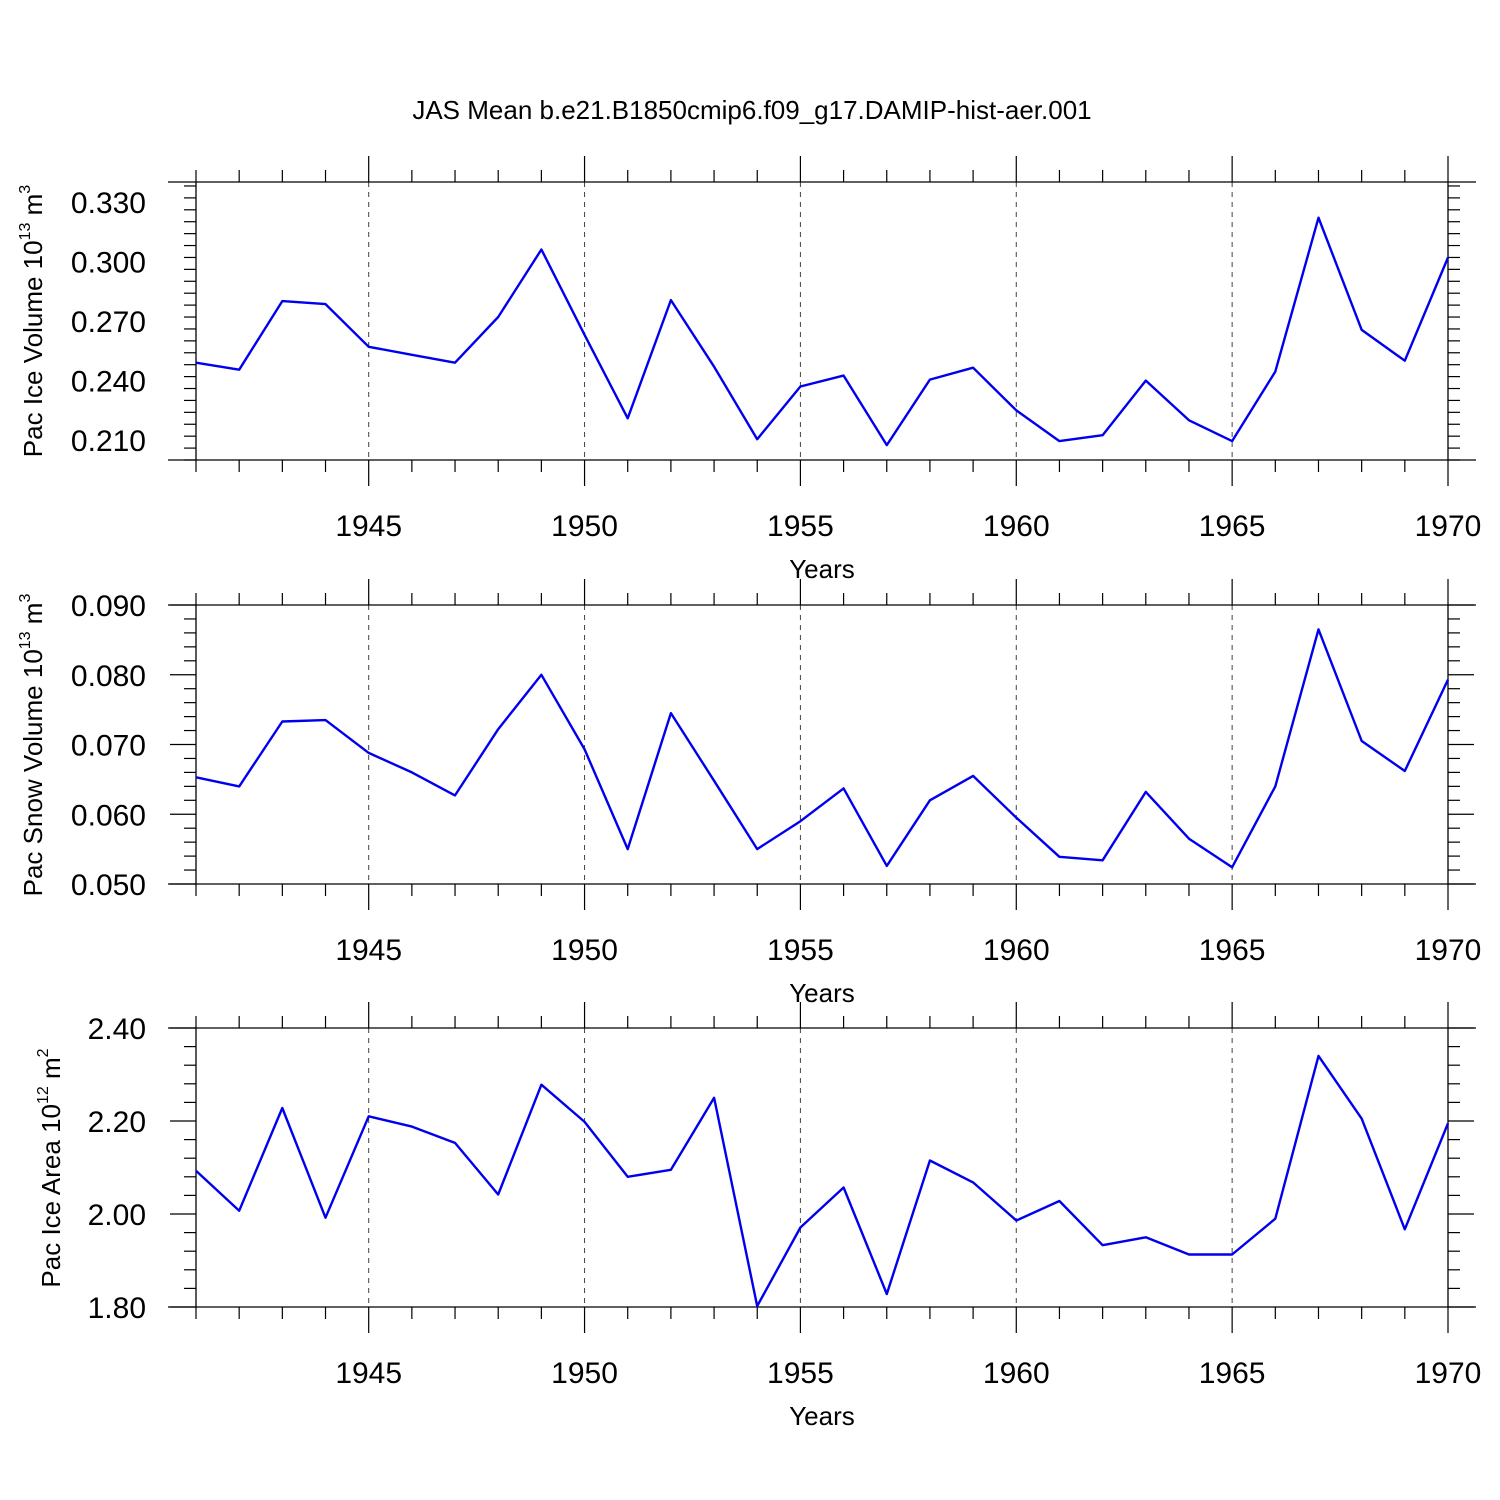 This screenshot has height=1500, width=1500. Describe the element at coordinates (117, 1215) in the screenshot. I see `y-tick-label: 2.00` at that location.